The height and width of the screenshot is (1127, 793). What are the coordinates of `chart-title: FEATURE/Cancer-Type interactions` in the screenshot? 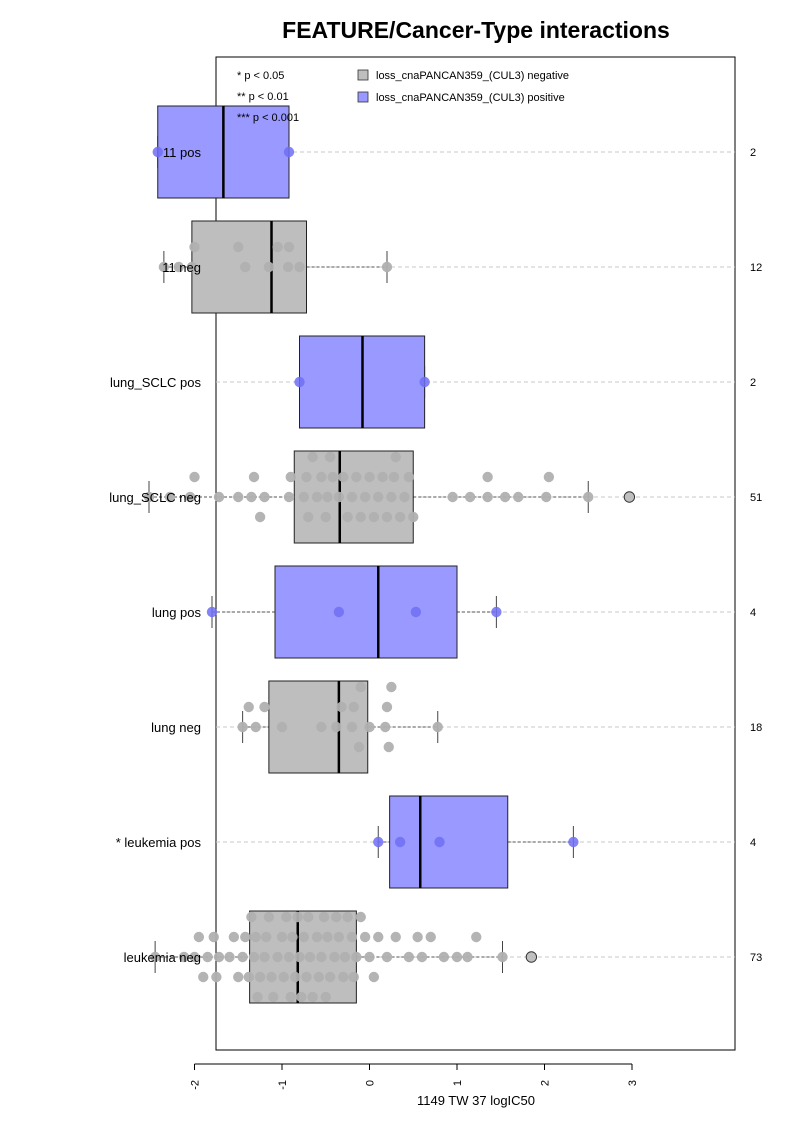 It's located at (476, 30).